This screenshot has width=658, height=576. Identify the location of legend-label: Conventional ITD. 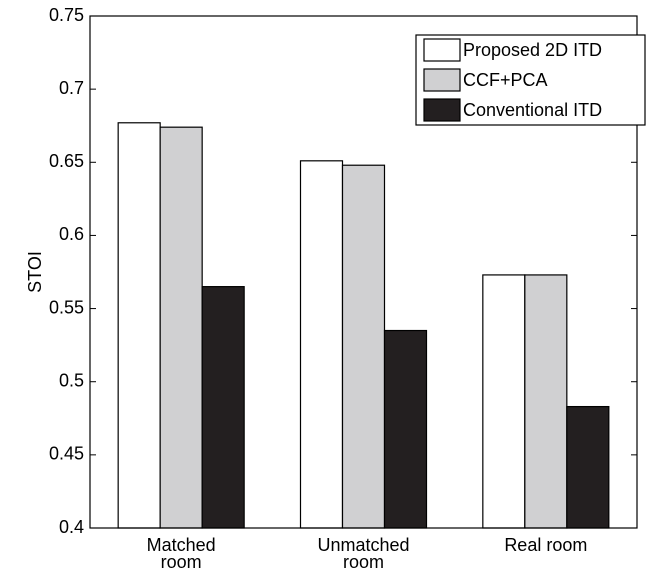
(532, 110).